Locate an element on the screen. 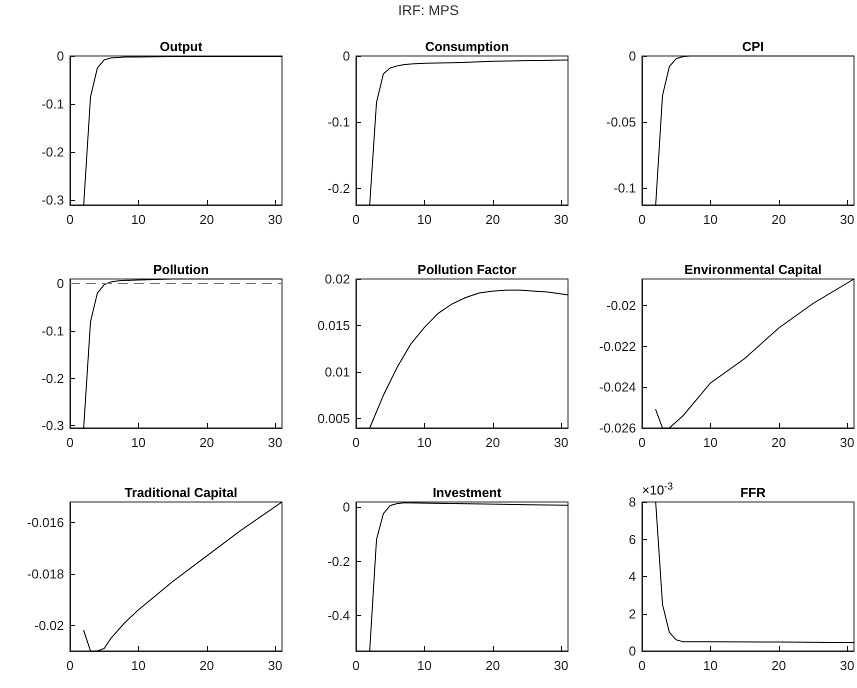  y-tick-label: -0.016 is located at coordinates (45, 522).